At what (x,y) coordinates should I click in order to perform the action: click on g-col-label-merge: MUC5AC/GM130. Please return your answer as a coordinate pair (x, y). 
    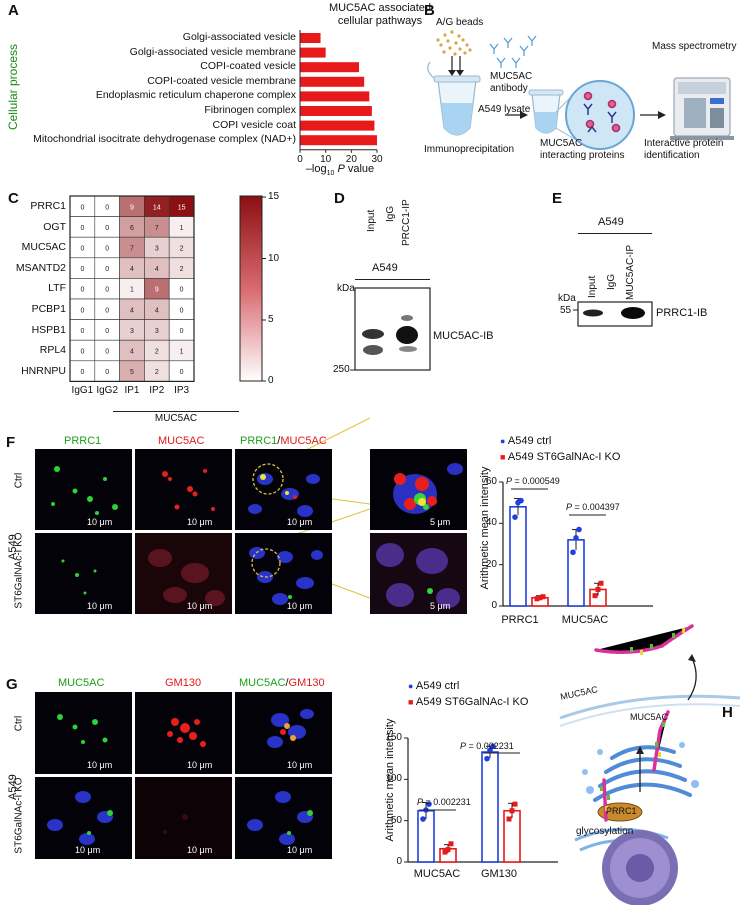
    Looking at the image, I should click on (282, 683).